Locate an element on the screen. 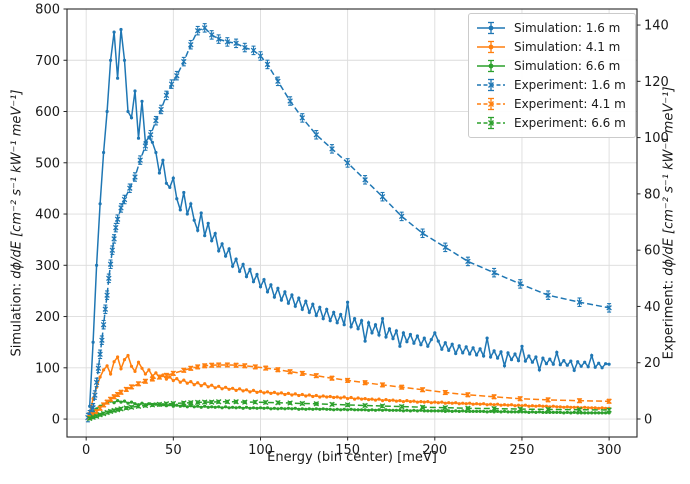 The image size is (690, 484). legend-label: Experiment: 4.1 m is located at coordinates (570, 104).